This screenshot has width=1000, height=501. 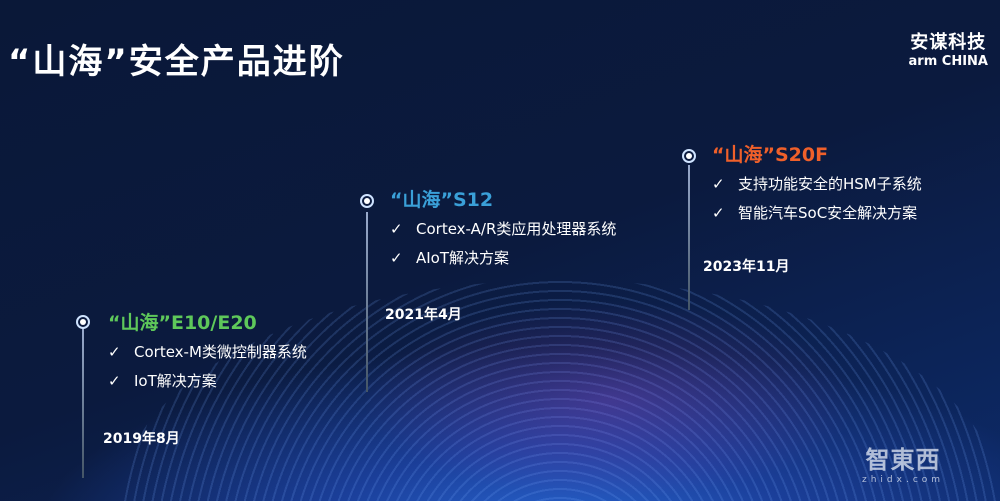 I want to click on list-item: ✓ 智能汽车SoC安全解决方案, so click(x=817, y=212).